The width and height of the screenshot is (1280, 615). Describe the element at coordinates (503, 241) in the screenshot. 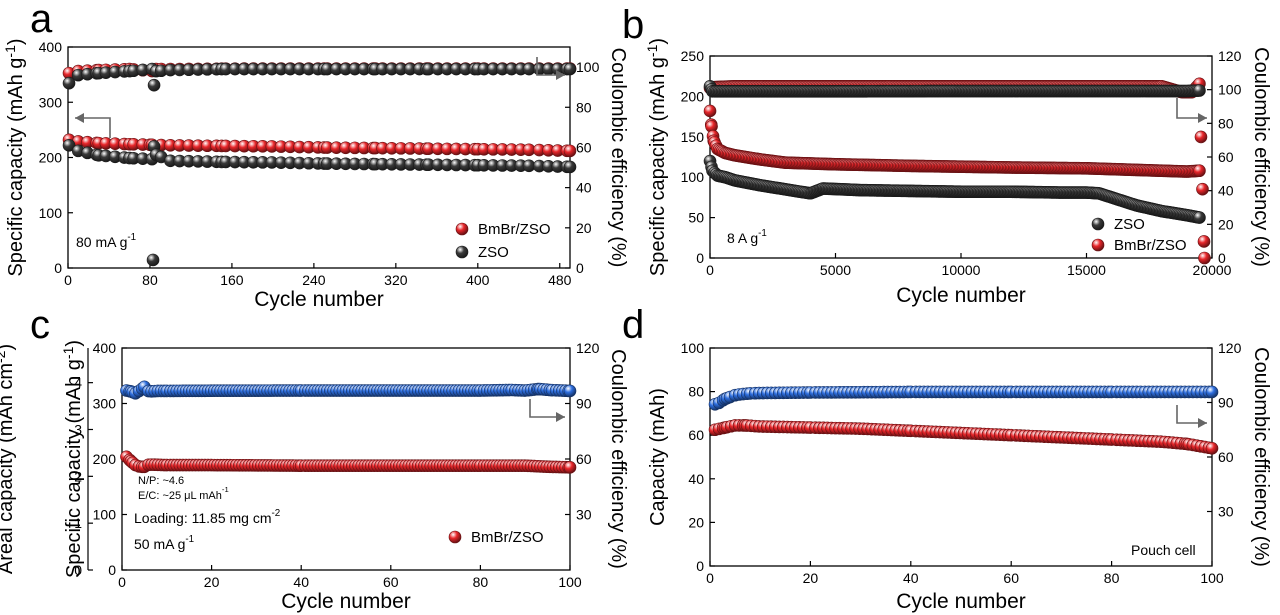

I see `legend: BmBr/ZSO ZSO` at that location.